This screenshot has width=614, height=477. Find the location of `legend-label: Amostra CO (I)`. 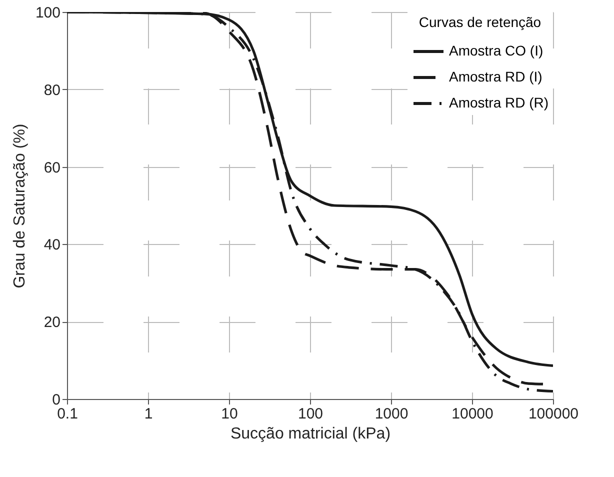

legend-label: Amostra CO (I) is located at coordinates (496, 50).